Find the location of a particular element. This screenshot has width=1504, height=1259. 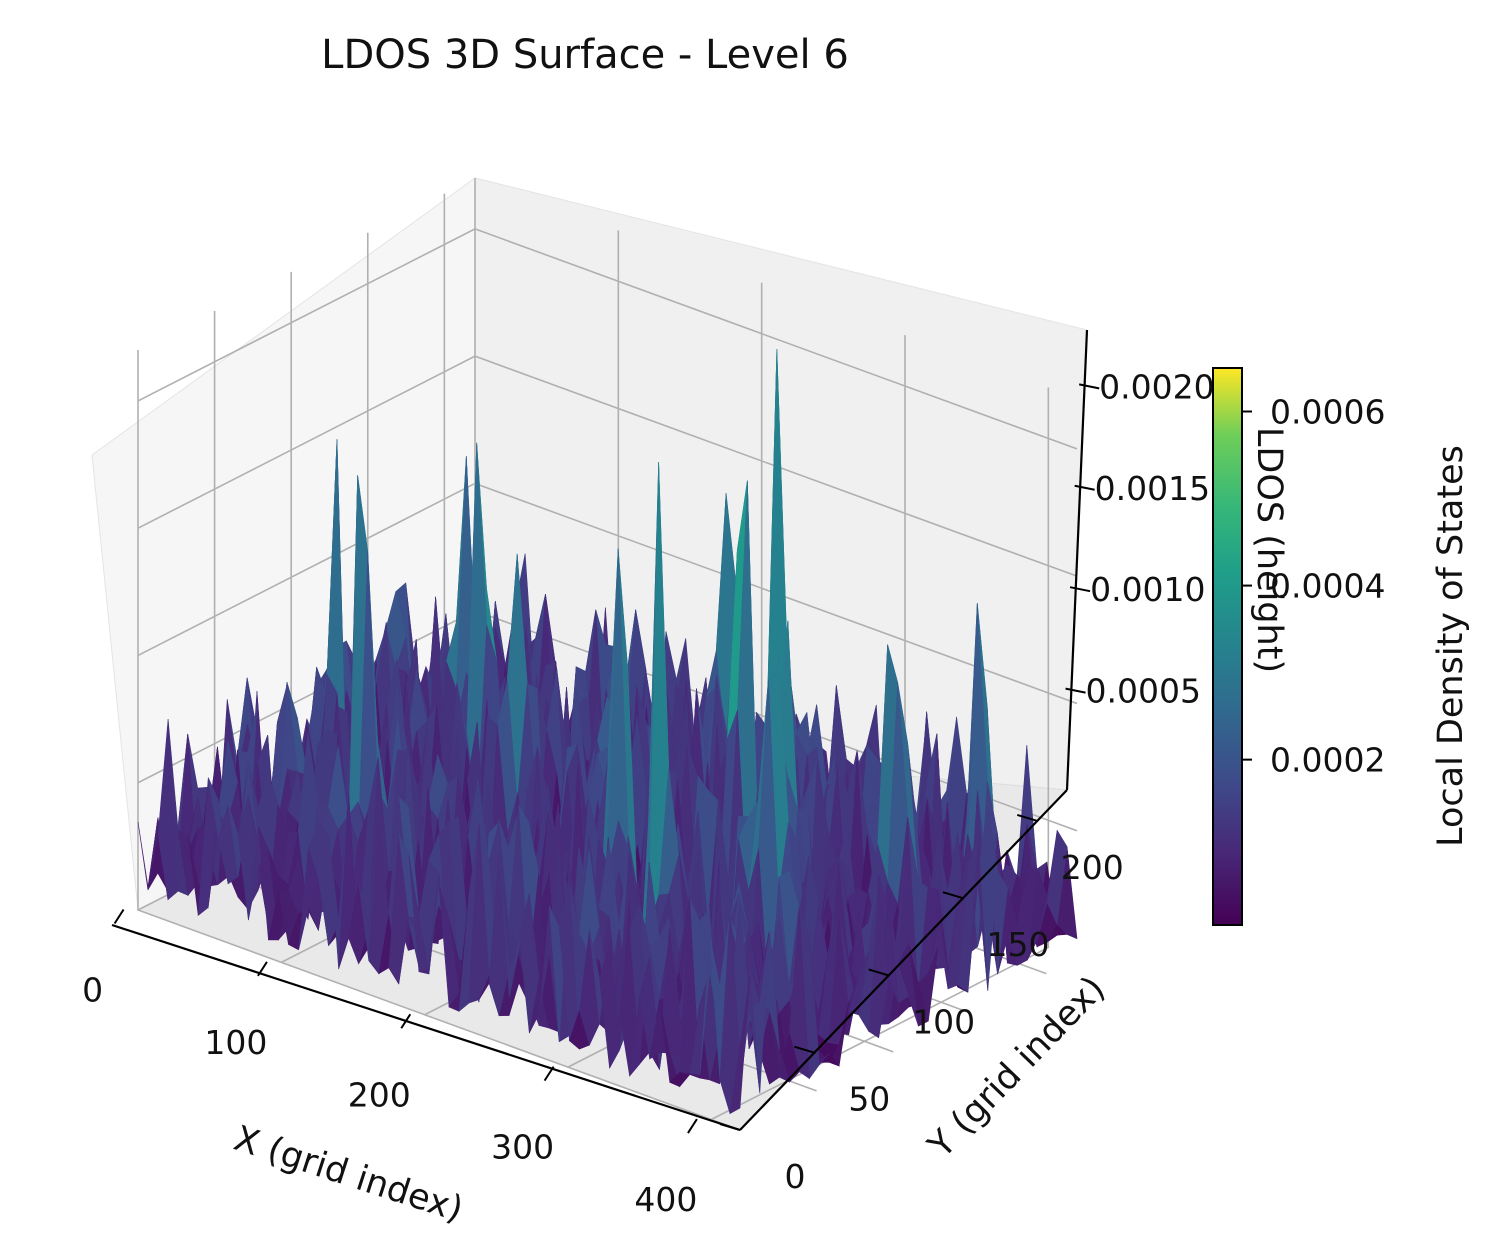

x-axis-line is located at coordinates (426, 1027).